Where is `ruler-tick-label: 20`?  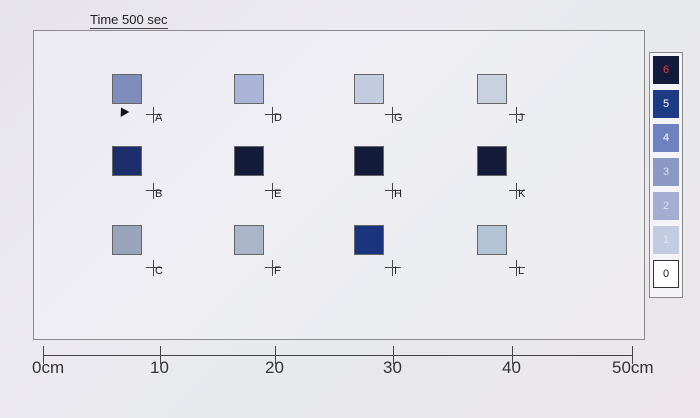
ruler-tick-label: 20 is located at coordinates (274, 367).